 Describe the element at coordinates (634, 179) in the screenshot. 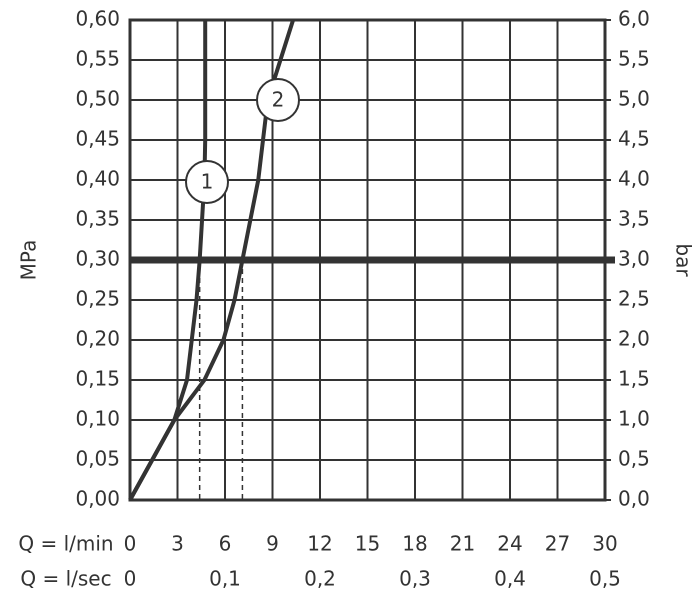

I see `y2-tick-label: 4,0` at that location.